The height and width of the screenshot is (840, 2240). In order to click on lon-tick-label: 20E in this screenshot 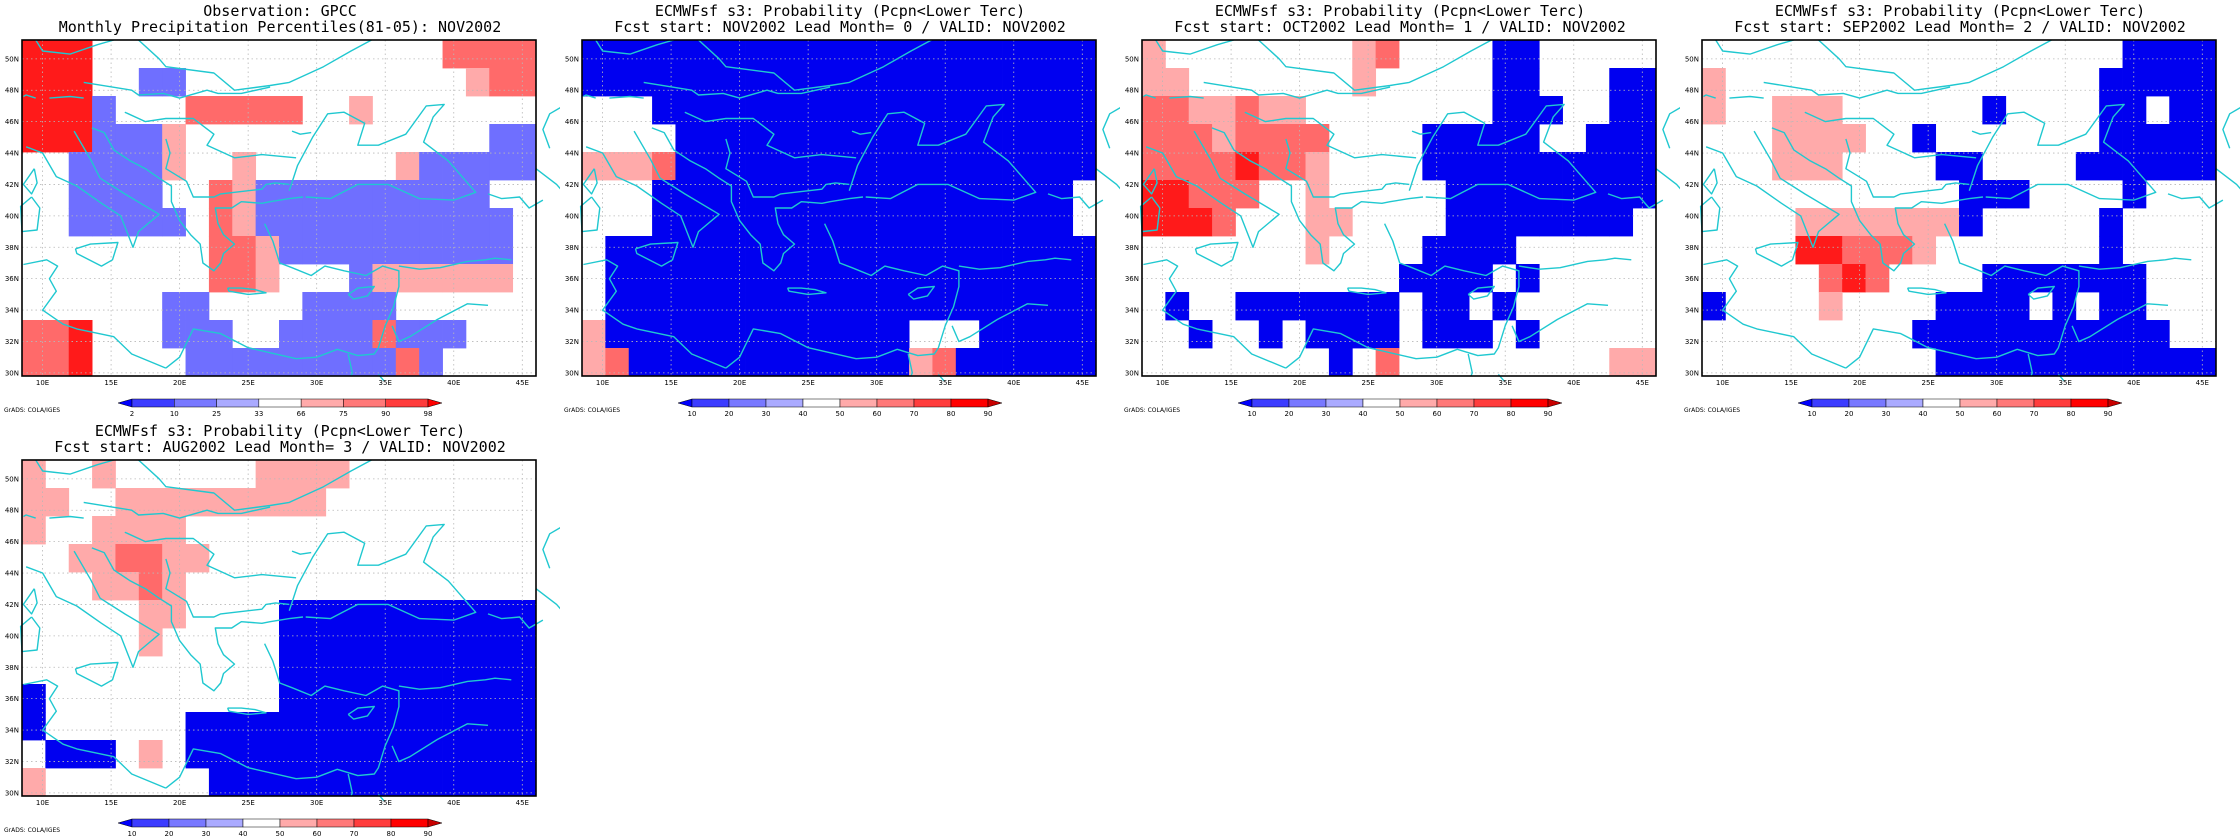, I will do `click(1299, 383)`.